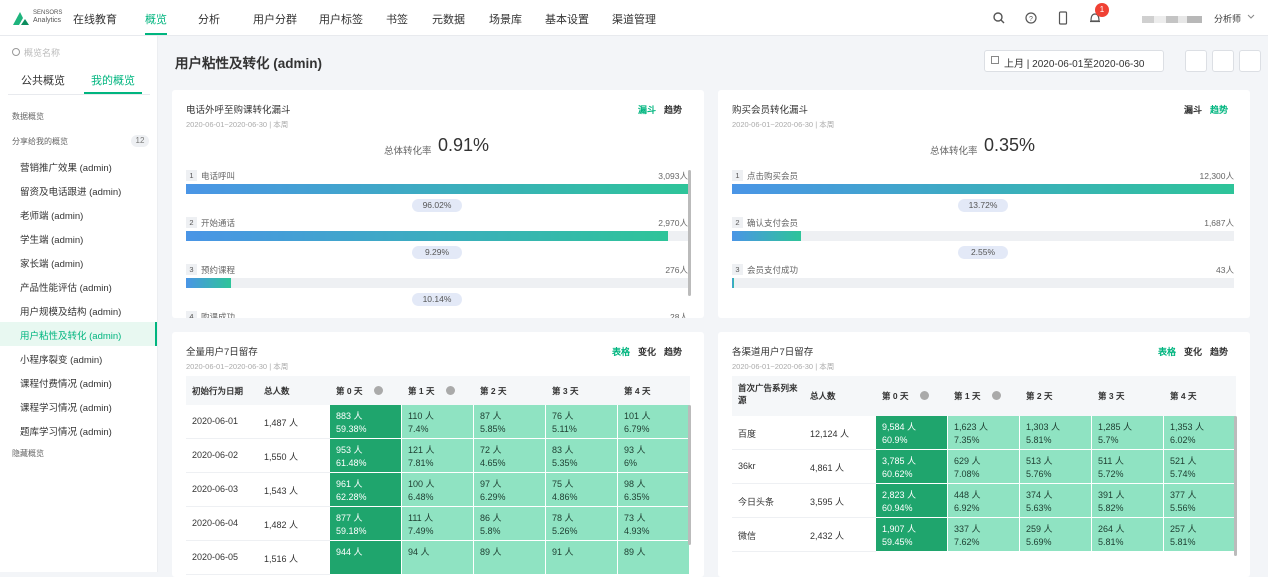 The image size is (1268, 577). What do you see at coordinates (209, 20) in the screenshot?
I see `menu-item: 分析` at bounding box center [209, 20].